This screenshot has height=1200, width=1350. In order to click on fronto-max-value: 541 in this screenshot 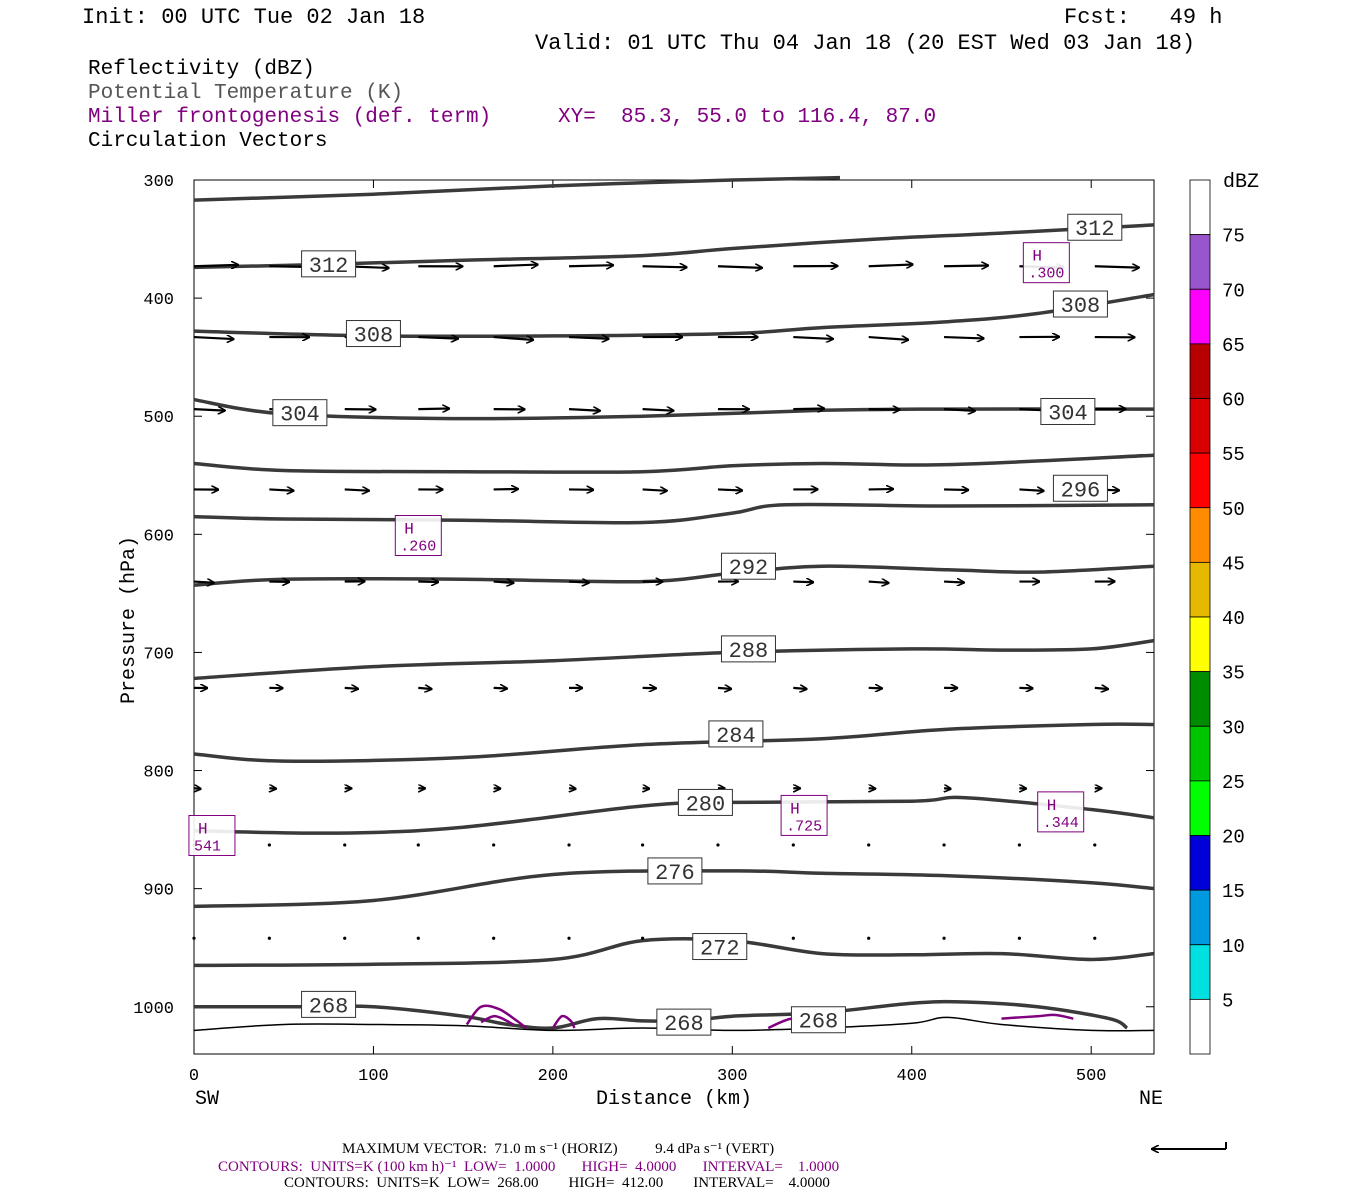, I will do `click(207, 847)`.